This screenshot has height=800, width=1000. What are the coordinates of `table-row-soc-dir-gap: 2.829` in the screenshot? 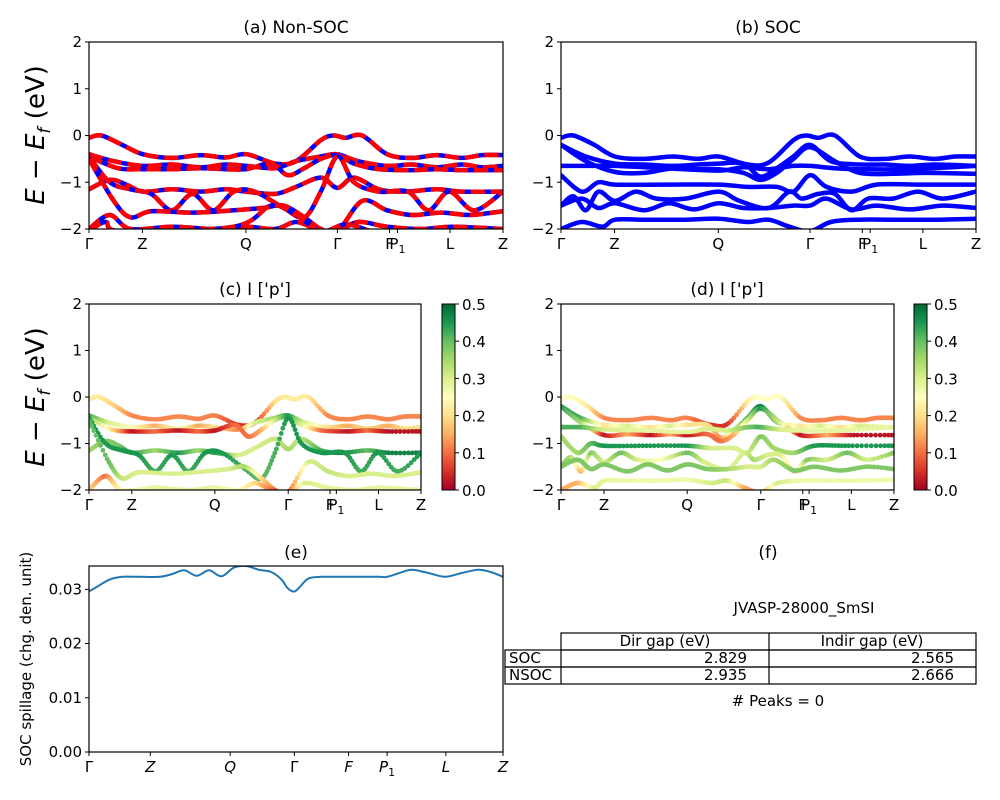 It's located at (725, 658).